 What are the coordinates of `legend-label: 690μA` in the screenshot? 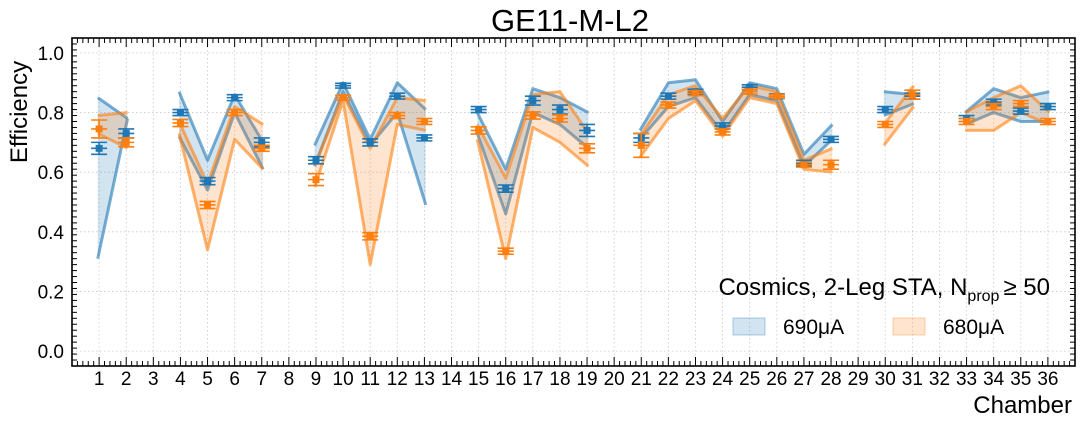 It's located at (813, 327).